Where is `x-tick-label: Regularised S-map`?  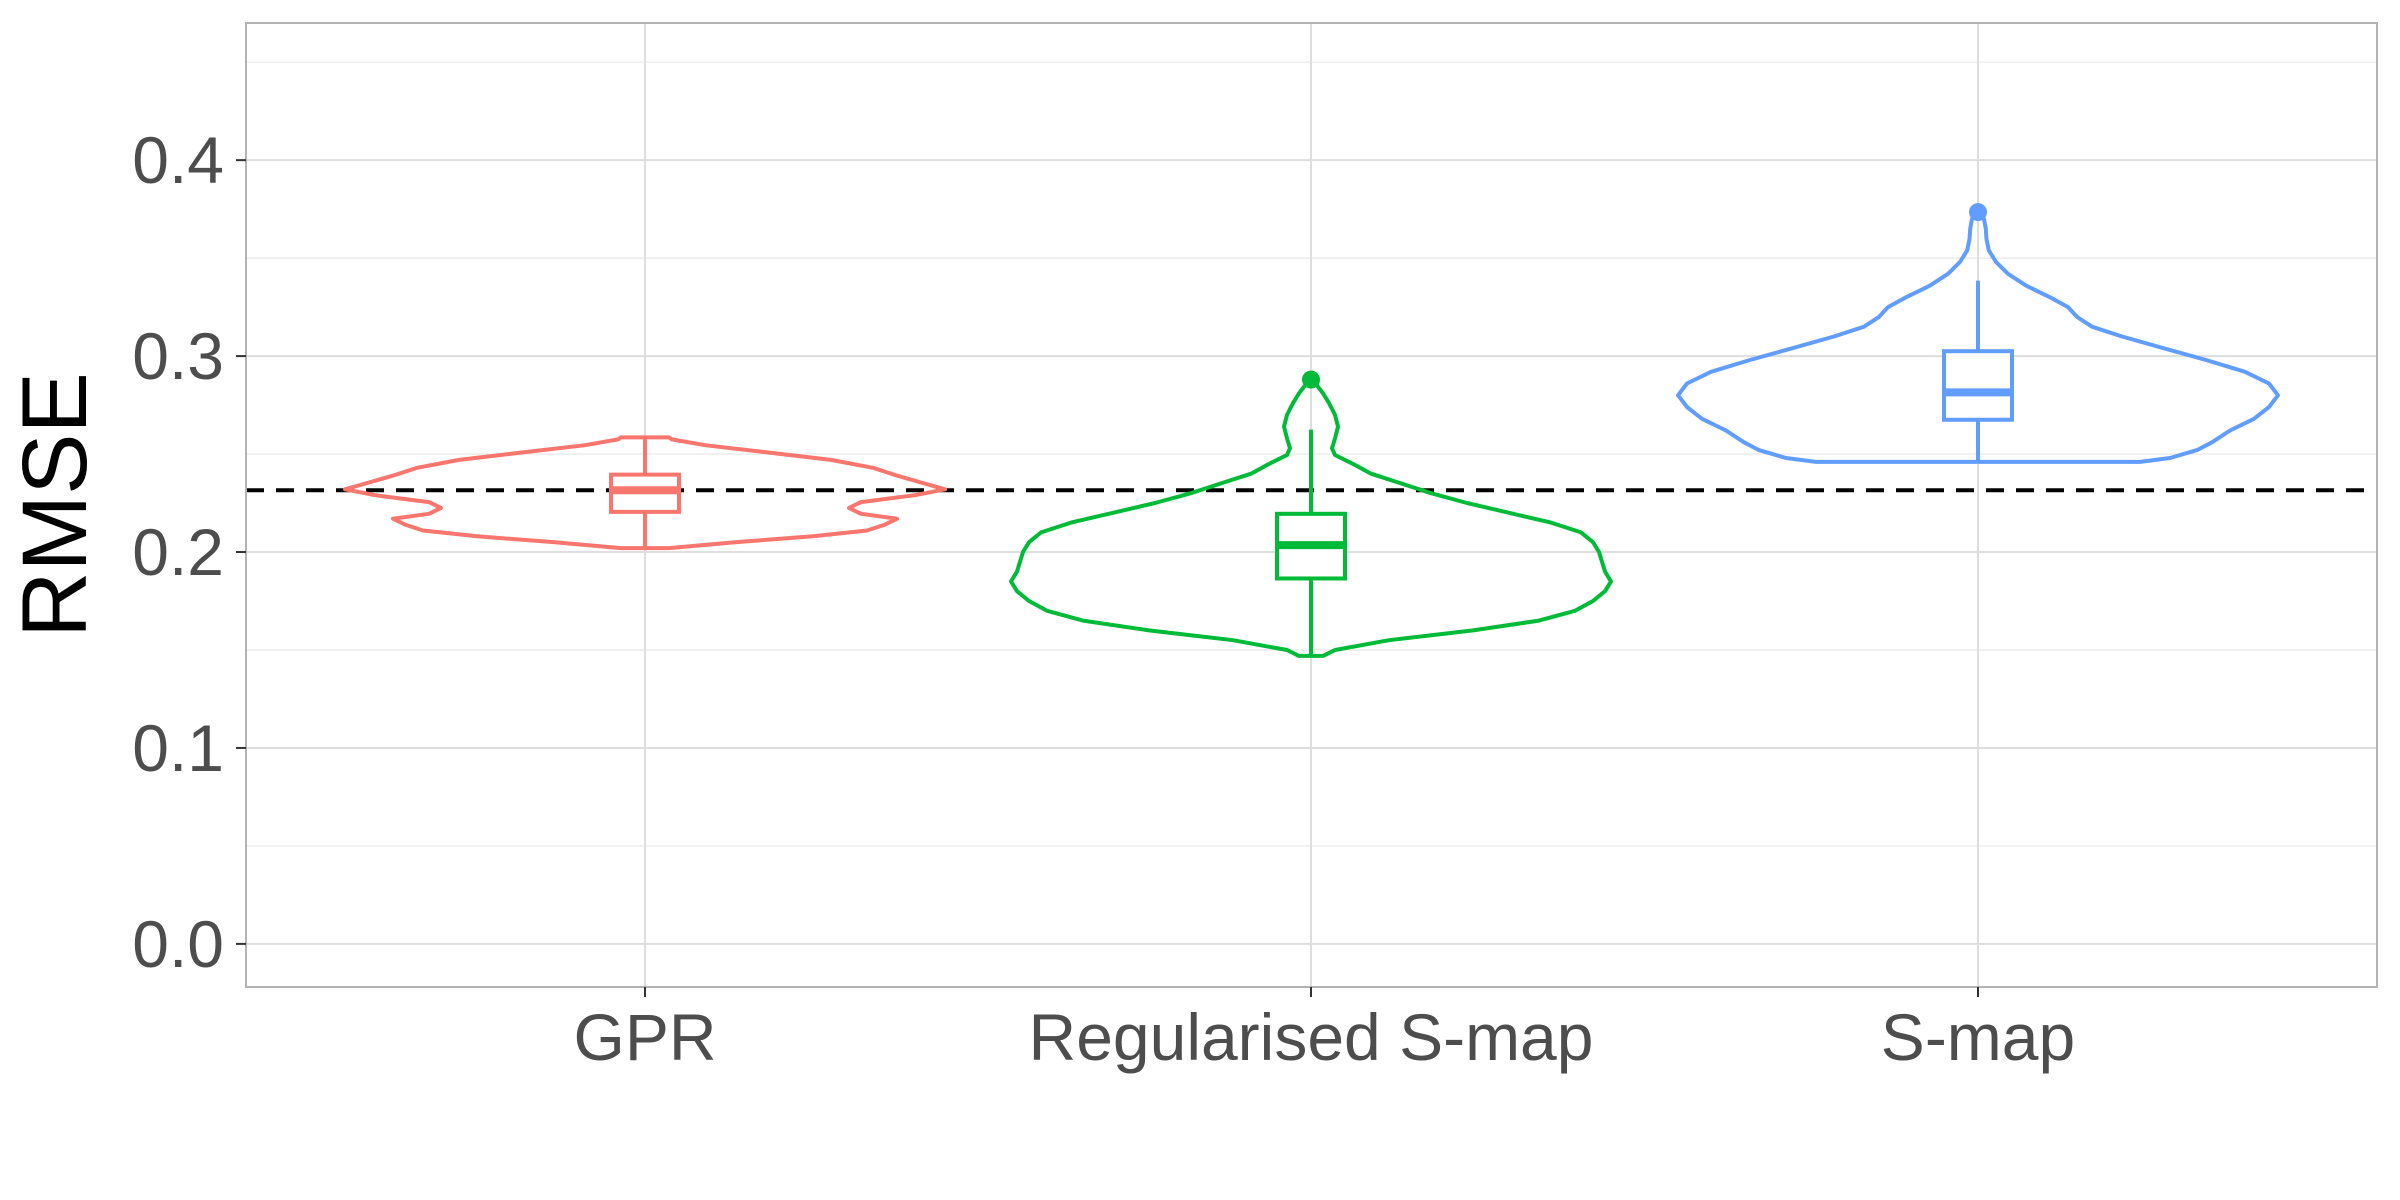
x-tick-label: Regularised S-map is located at coordinates (1311, 1037).